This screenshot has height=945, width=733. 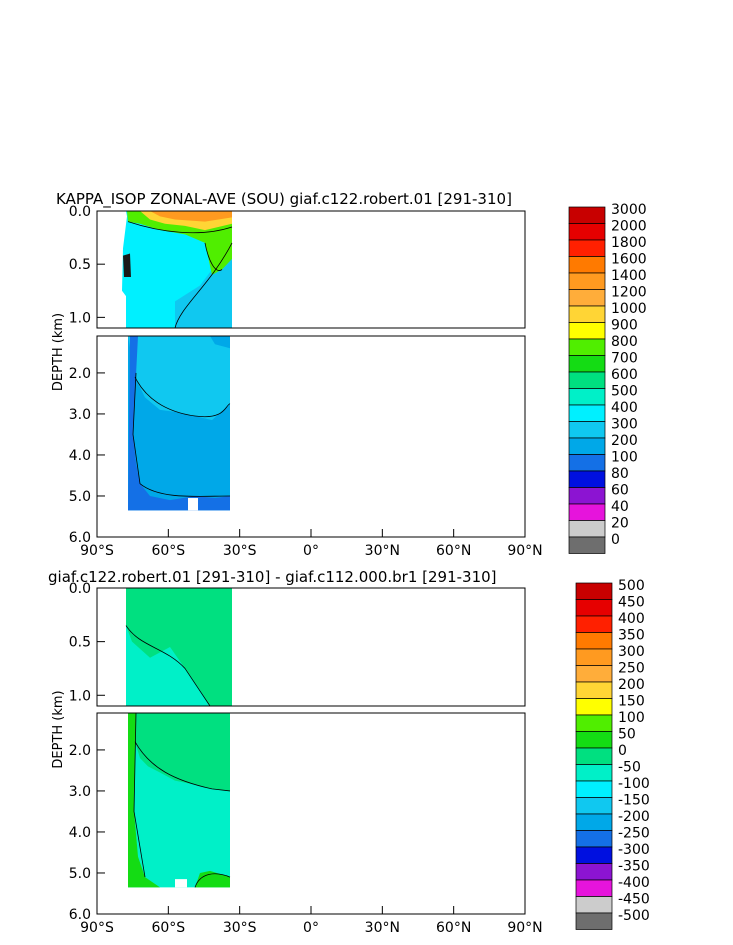 I want to click on colorbar-label: -500, so click(x=634, y=916).